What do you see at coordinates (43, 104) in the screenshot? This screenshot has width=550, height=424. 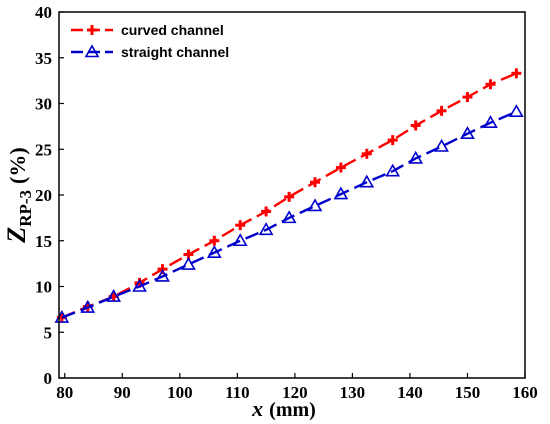 I see `y-tick-label-6: 30` at bounding box center [43, 104].